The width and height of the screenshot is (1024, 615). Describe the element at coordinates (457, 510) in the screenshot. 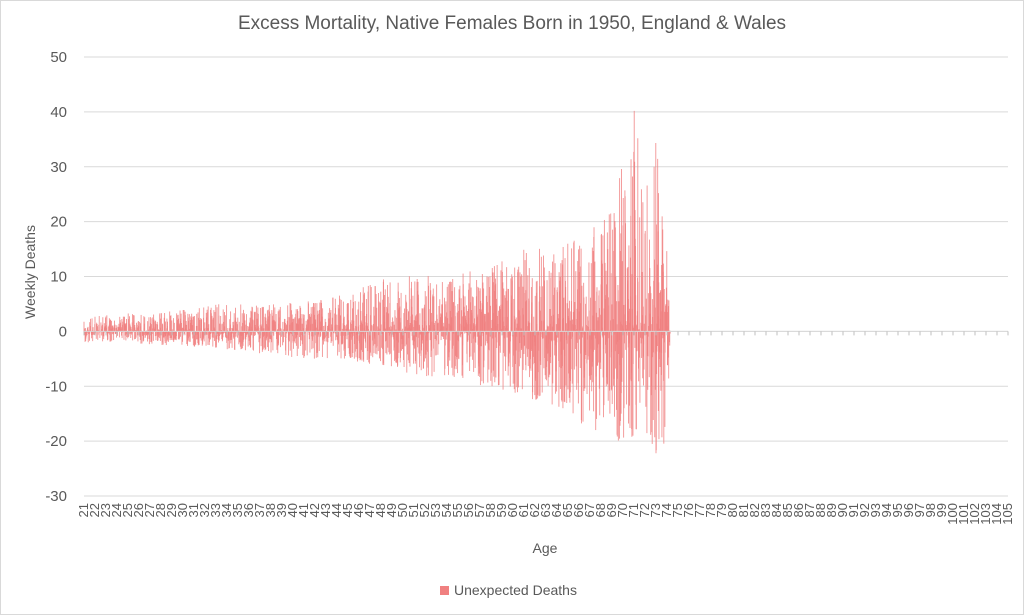

I see `x-tick-label: 55` at that location.